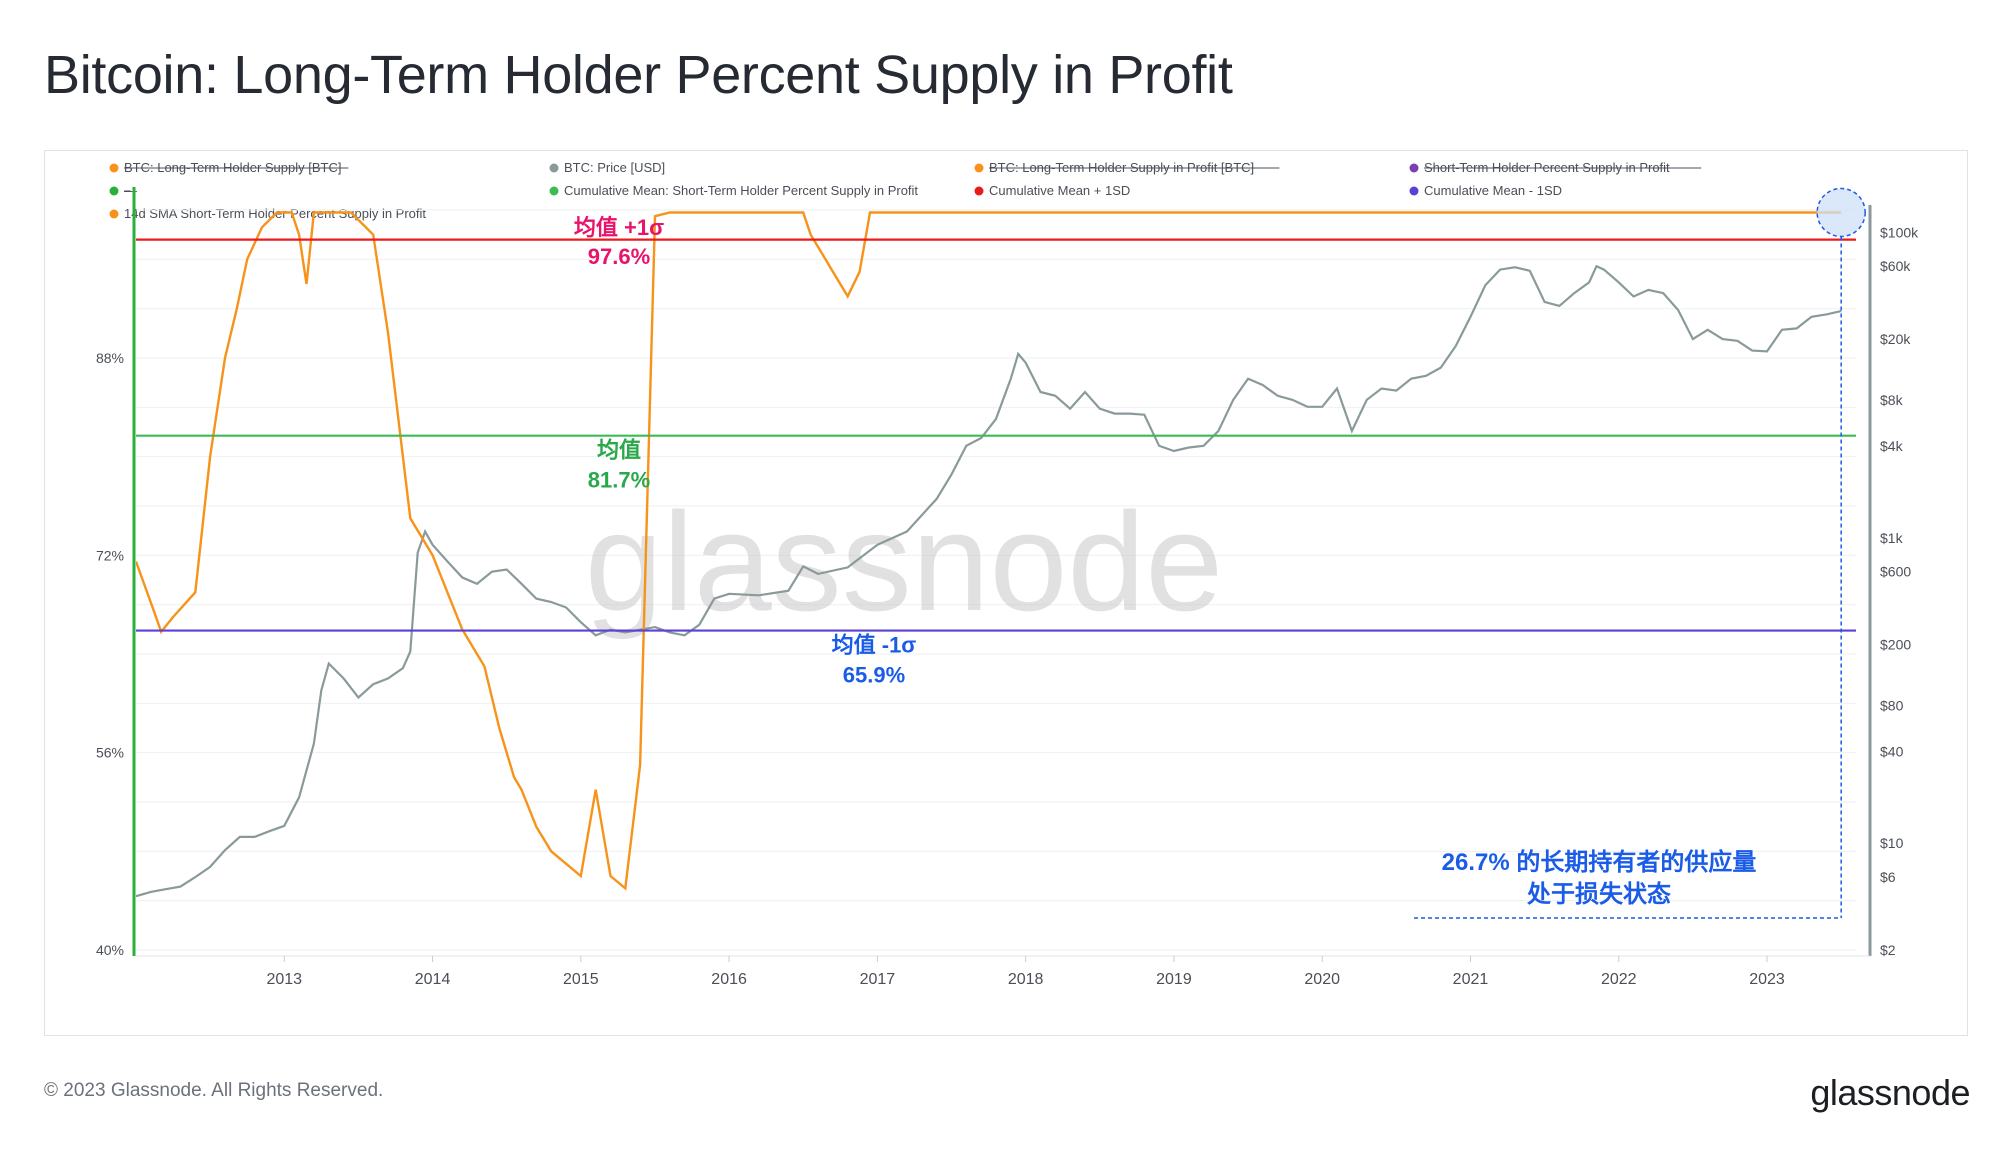  I want to click on highlight-circle, so click(1841, 212).